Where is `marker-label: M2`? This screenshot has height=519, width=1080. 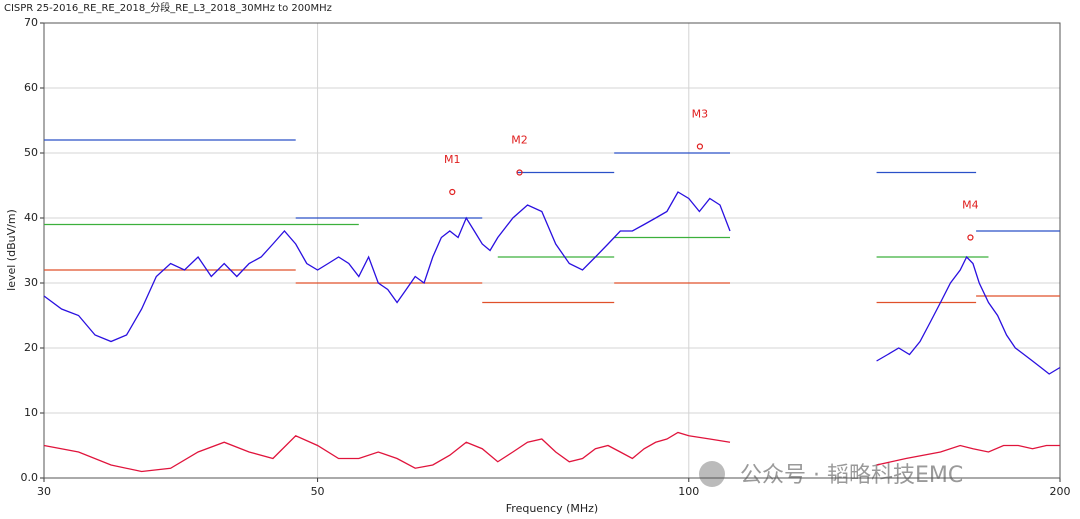
marker-label: M2 is located at coordinates (519, 140).